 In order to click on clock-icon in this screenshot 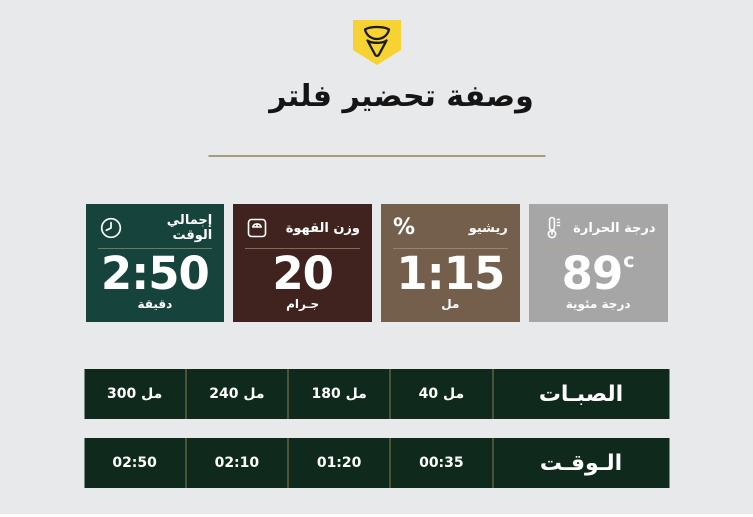, I will do `click(111, 228)`.